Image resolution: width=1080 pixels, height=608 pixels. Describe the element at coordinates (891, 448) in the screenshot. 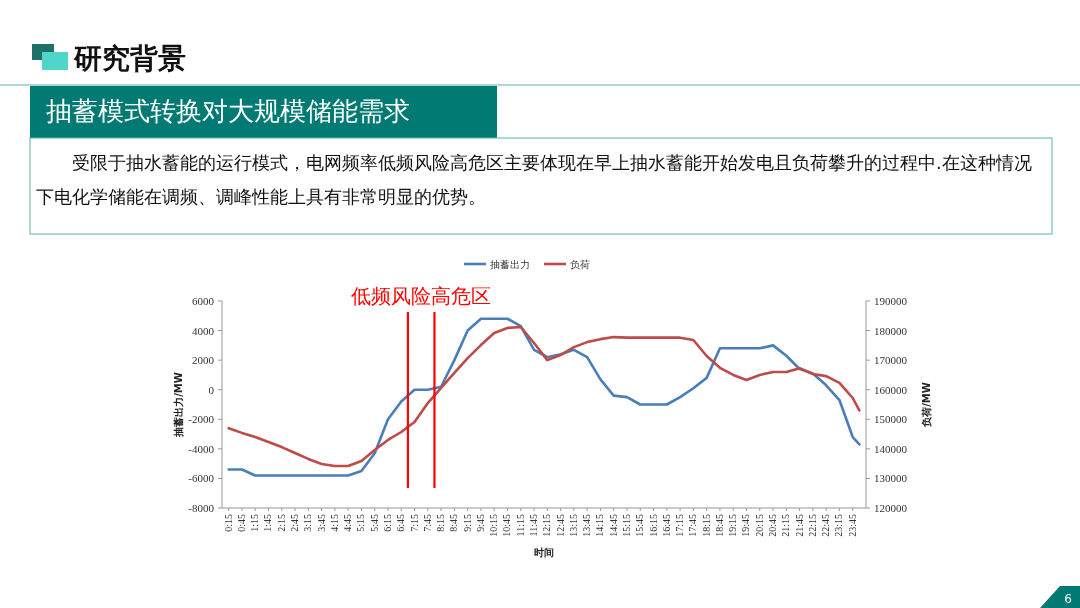

I see `y2-tick-label: 140000` at that location.